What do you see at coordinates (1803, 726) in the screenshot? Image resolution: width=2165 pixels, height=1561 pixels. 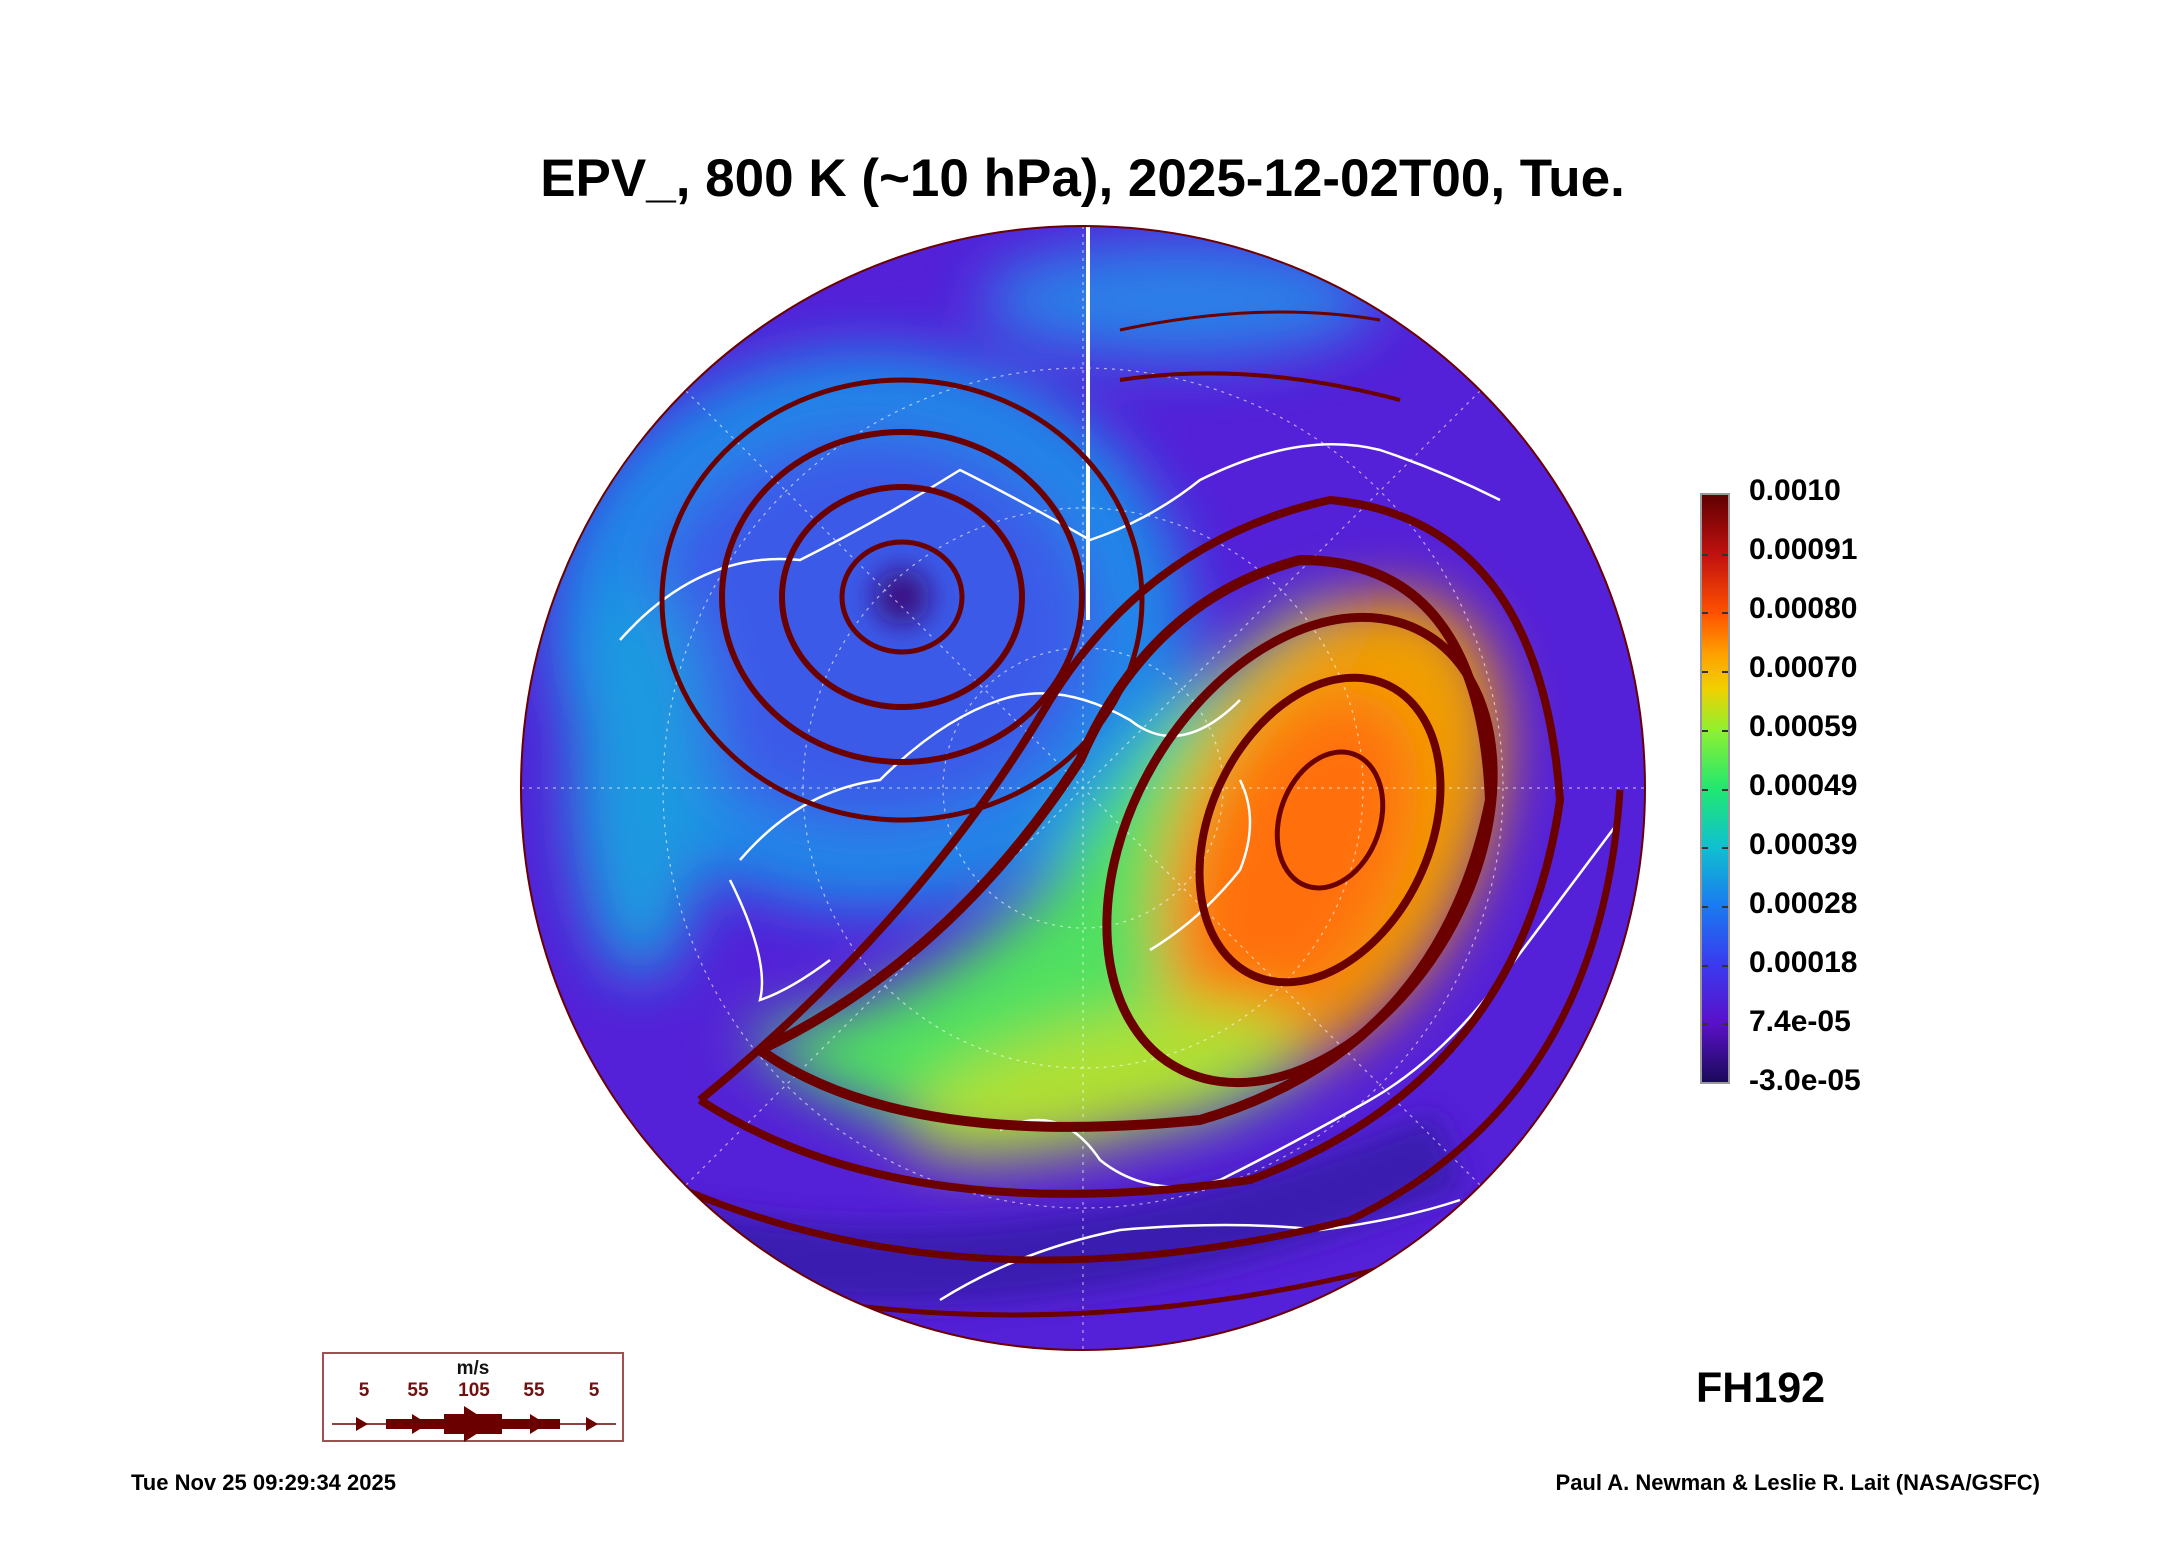 I see `colorbar-label: 0.00059` at bounding box center [1803, 726].